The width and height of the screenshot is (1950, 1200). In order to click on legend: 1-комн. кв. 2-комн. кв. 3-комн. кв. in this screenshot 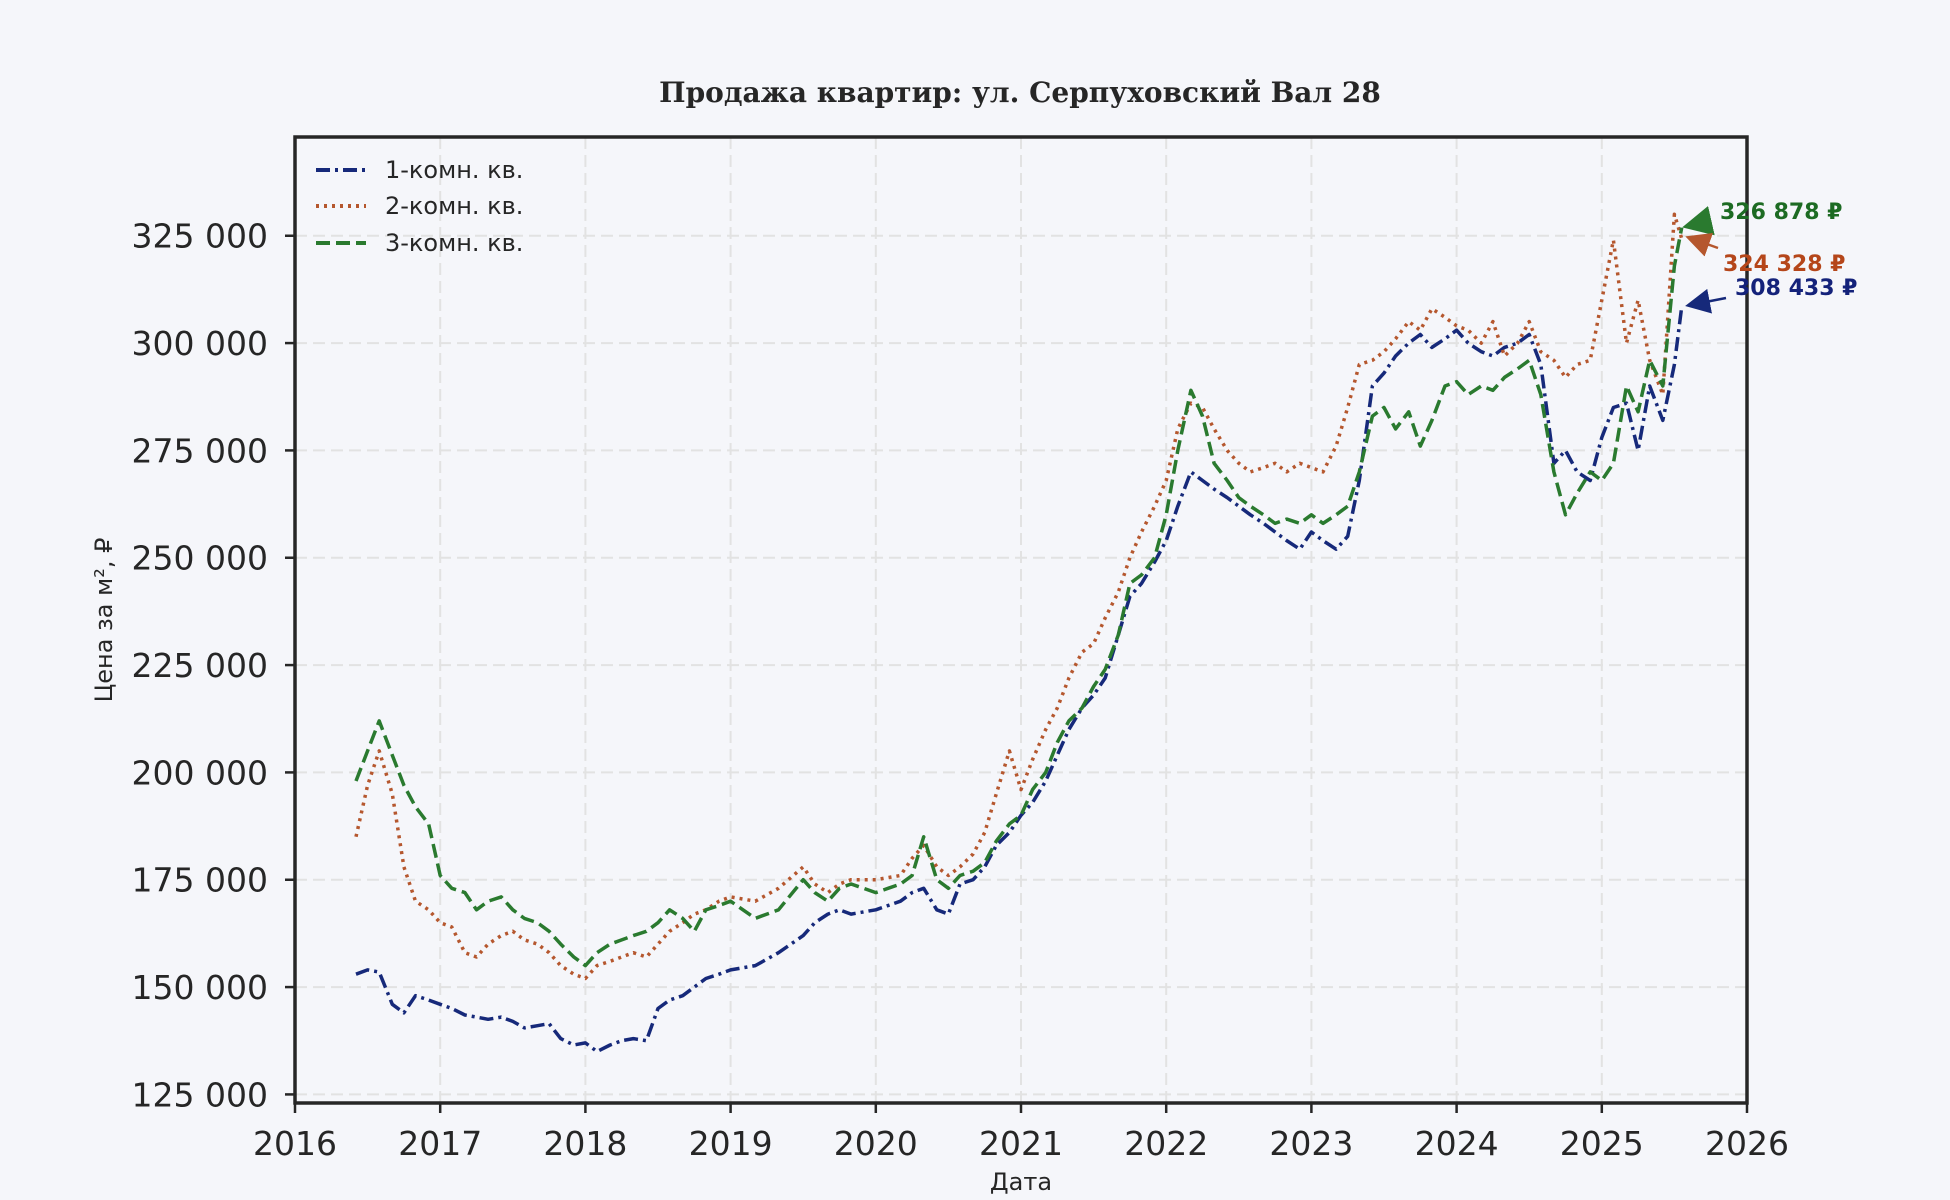, I will do `click(419, 206)`.